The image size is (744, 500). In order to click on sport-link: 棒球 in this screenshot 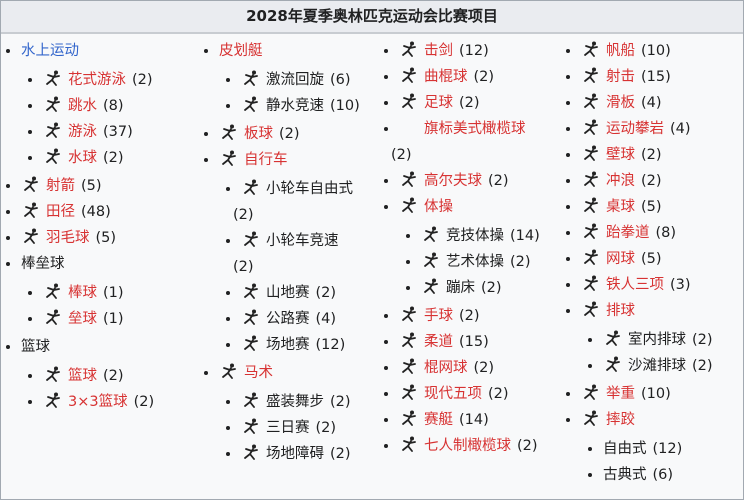, I will do `click(82, 293)`.